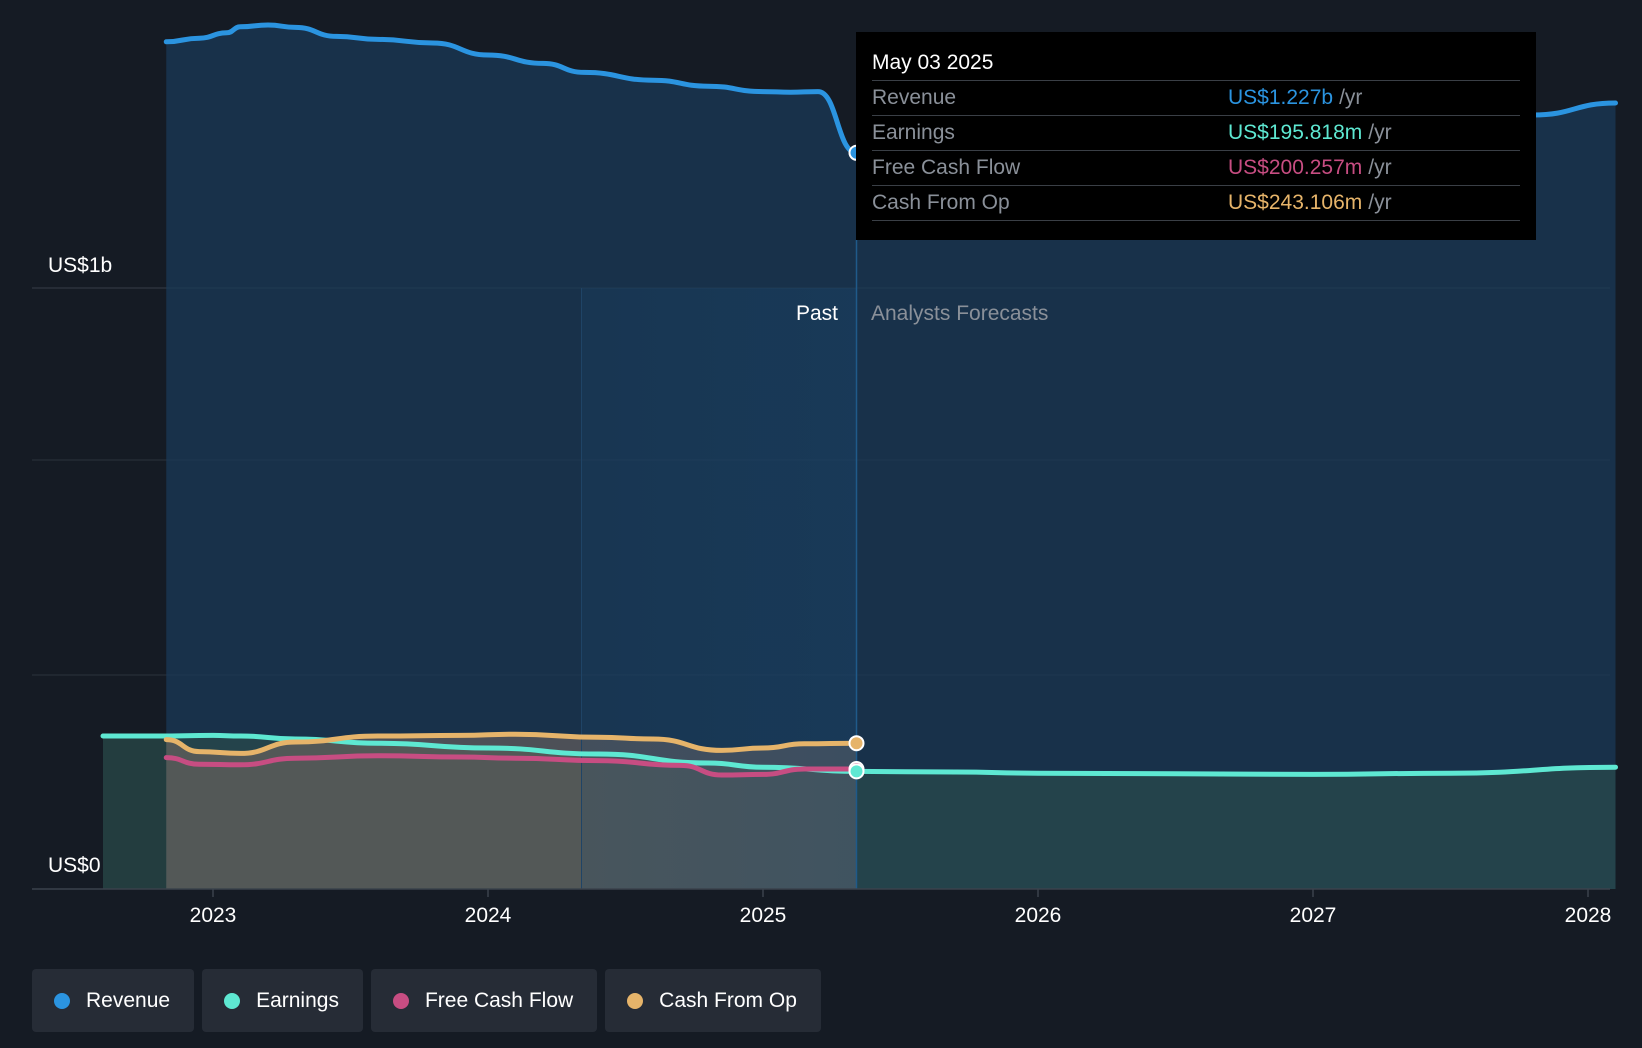 Image resolution: width=1642 pixels, height=1048 pixels. I want to click on tooltip-value: US$1.227b, so click(1281, 97).